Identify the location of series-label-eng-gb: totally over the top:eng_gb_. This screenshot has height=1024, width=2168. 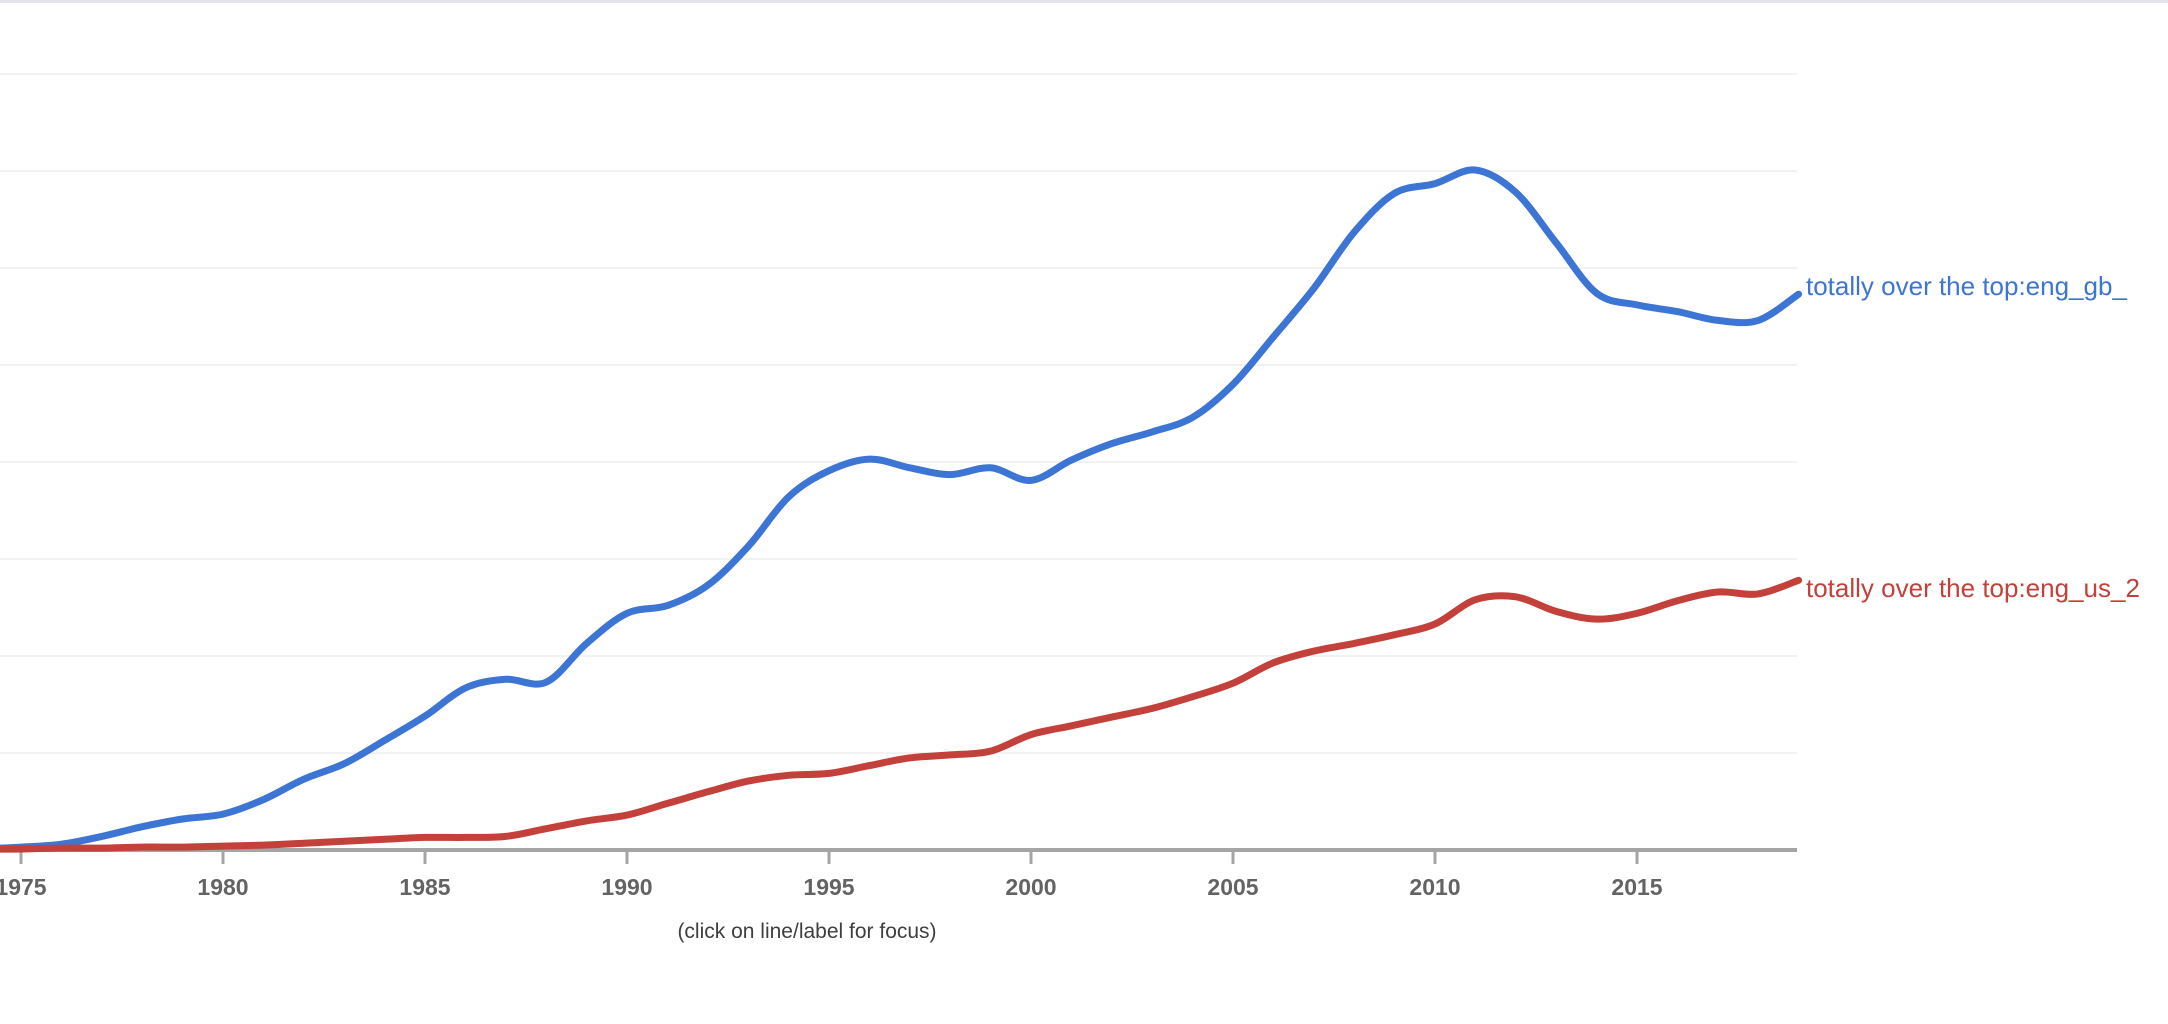
(1966, 286).